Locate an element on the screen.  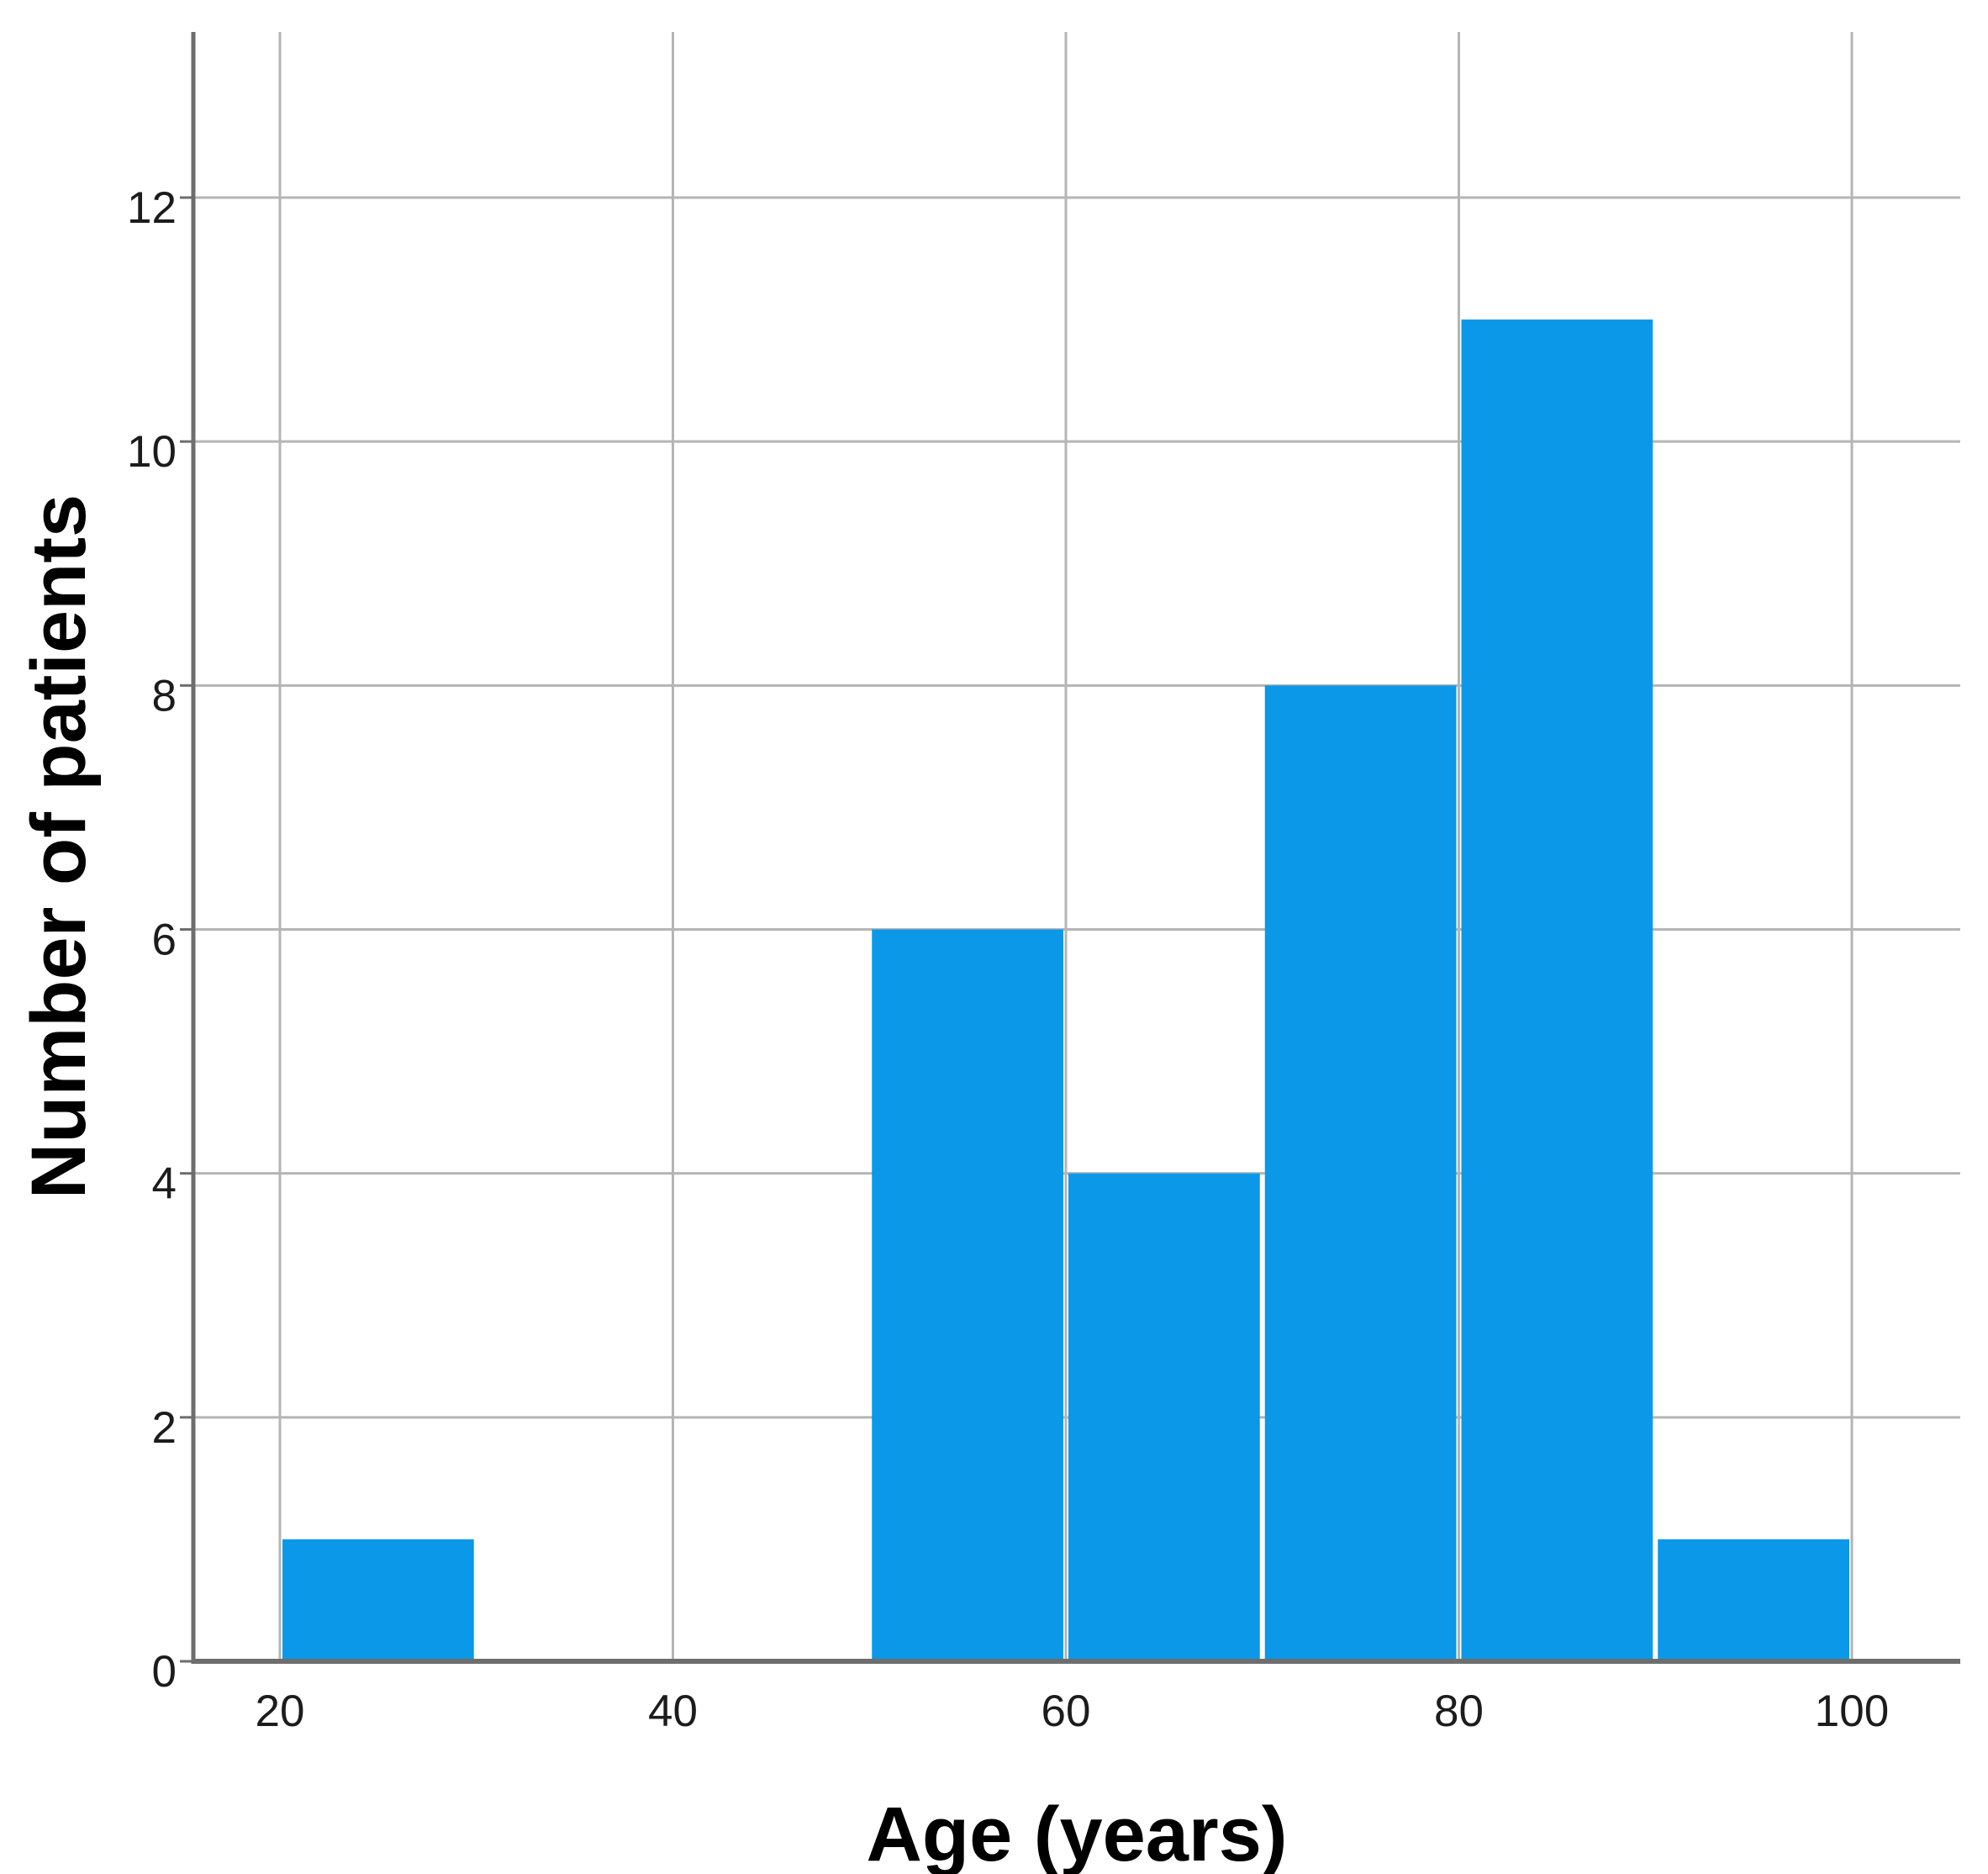
x-tick-label: 20 is located at coordinates (280, 1712).